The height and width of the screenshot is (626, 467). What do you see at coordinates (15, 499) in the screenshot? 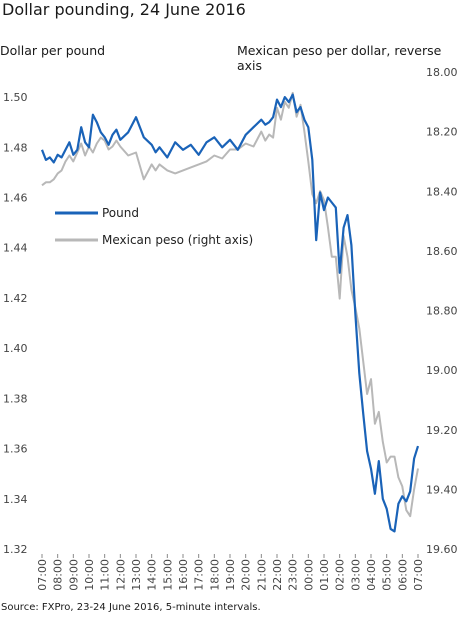
I see `left-tick-label: 1.34` at bounding box center [15, 499].